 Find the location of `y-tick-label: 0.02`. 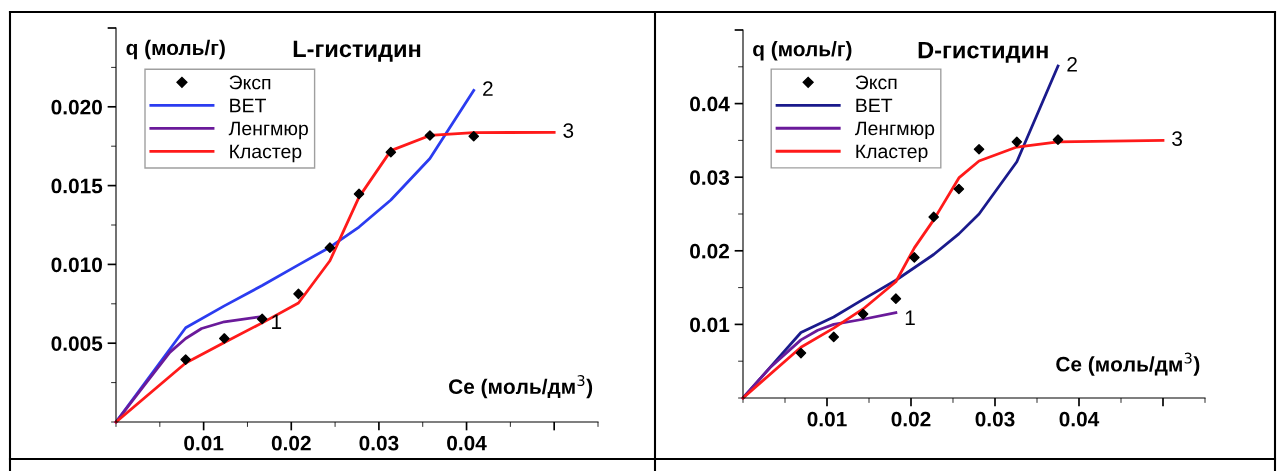

y-tick-label: 0.02 is located at coordinates (709, 251).